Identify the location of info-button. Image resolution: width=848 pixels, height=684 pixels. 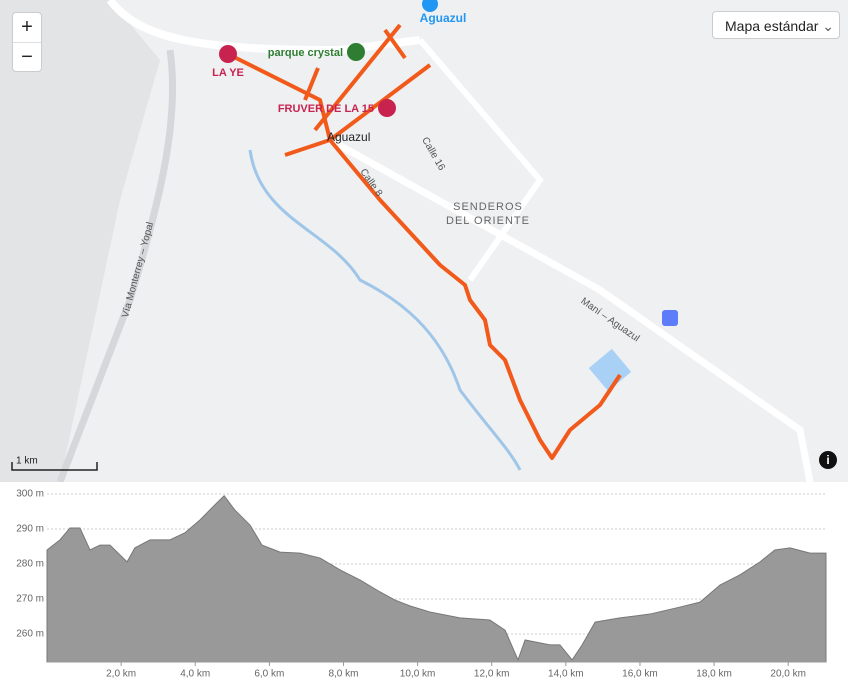
(828, 460).